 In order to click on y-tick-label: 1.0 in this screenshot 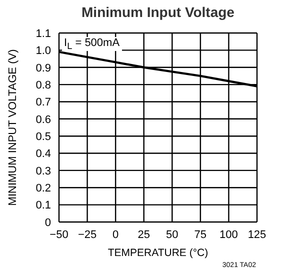, I will do `click(43, 51)`.